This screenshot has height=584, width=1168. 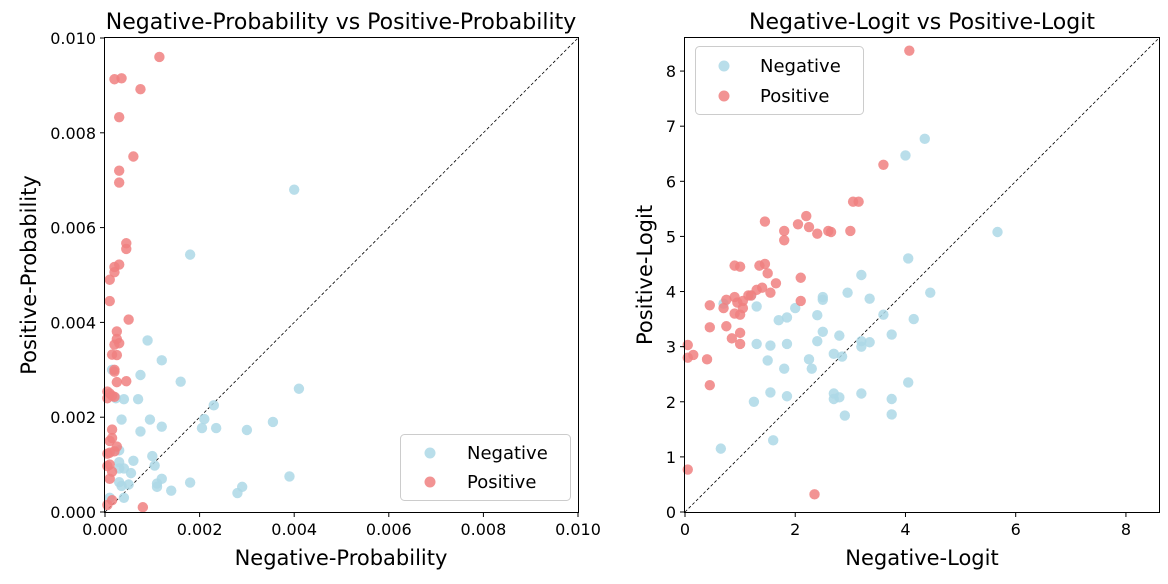 I want to click on y-tick-label: 4, so click(x=671, y=292).